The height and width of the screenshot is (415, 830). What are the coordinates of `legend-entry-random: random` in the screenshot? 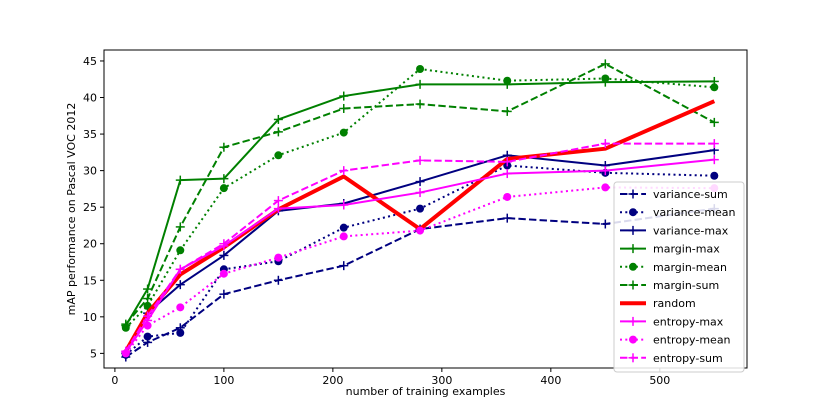 It's located at (658, 303).